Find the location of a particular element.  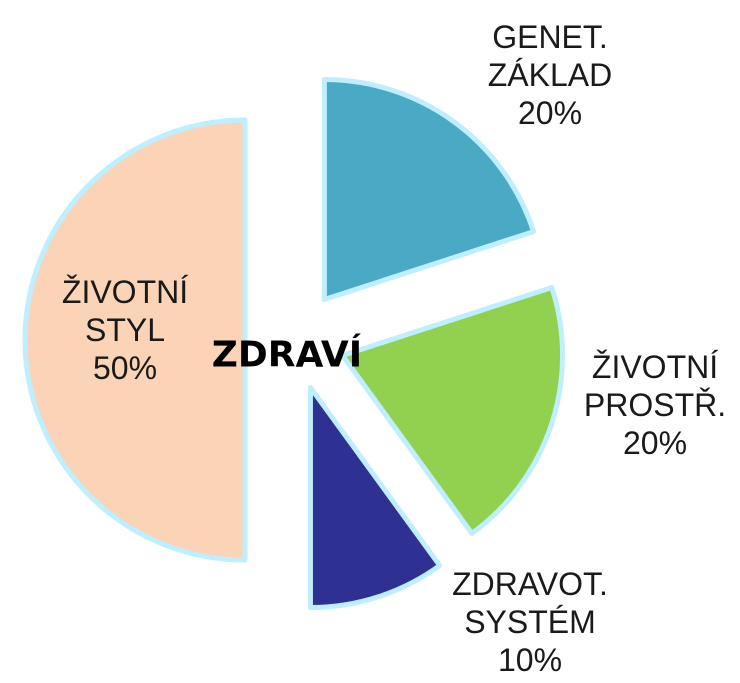

slice-label: ŽIVOTNÍ STYL 50% is located at coordinates (125, 330).